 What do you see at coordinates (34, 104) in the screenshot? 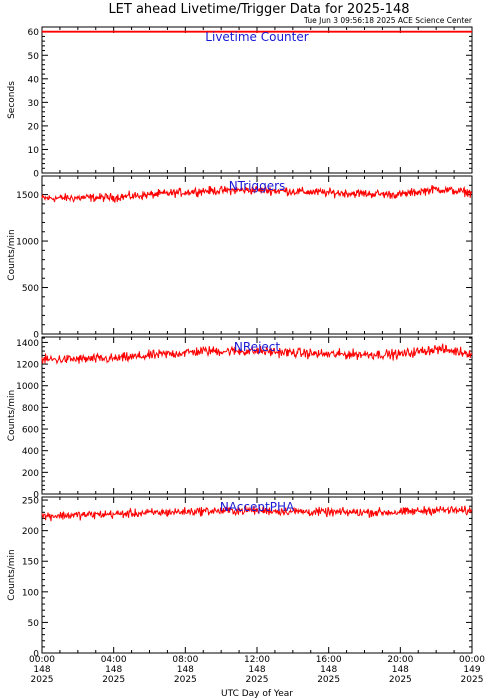
I see `y-tick-label: 30` at bounding box center [34, 104].